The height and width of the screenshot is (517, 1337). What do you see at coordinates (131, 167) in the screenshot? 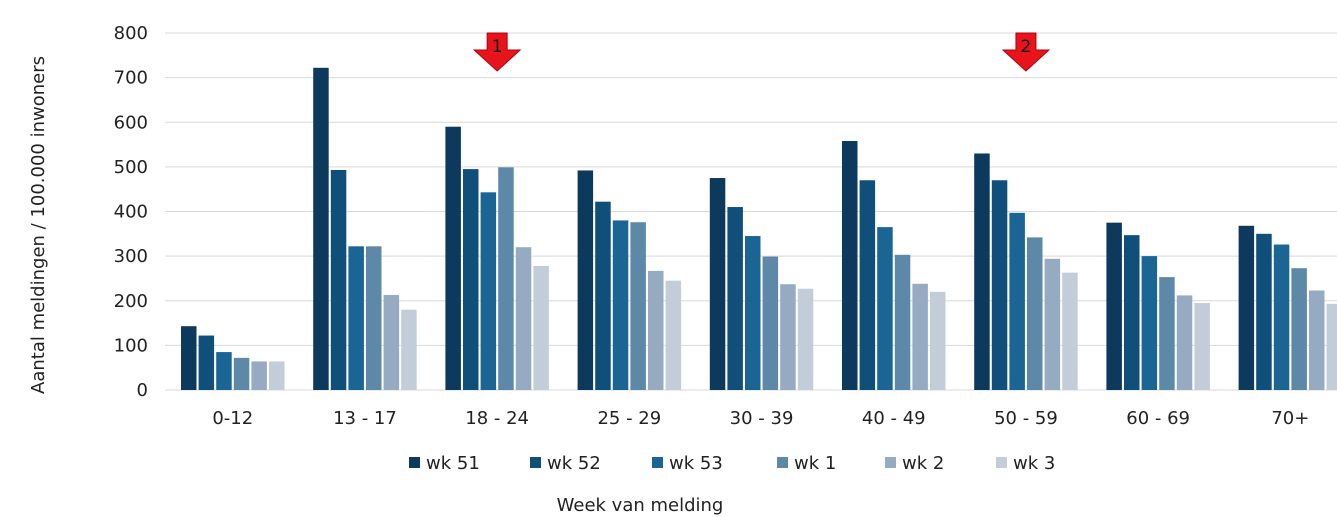
I see `y-tick-label: 500` at bounding box center [131, 167].